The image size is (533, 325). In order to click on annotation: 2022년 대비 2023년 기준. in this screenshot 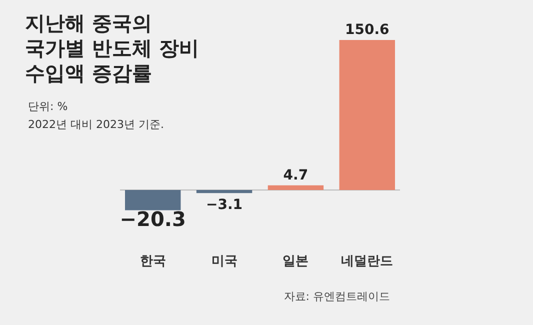, I will do `click(96, 124)`.